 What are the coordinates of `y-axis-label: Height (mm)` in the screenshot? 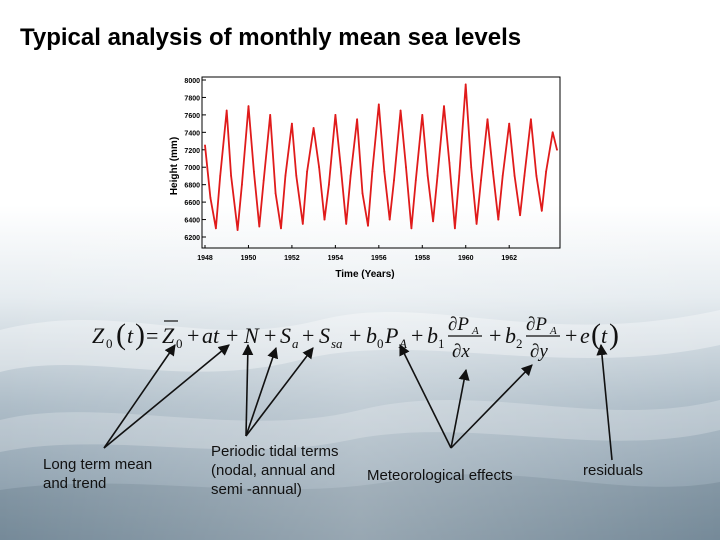 It's located at (174, 166).